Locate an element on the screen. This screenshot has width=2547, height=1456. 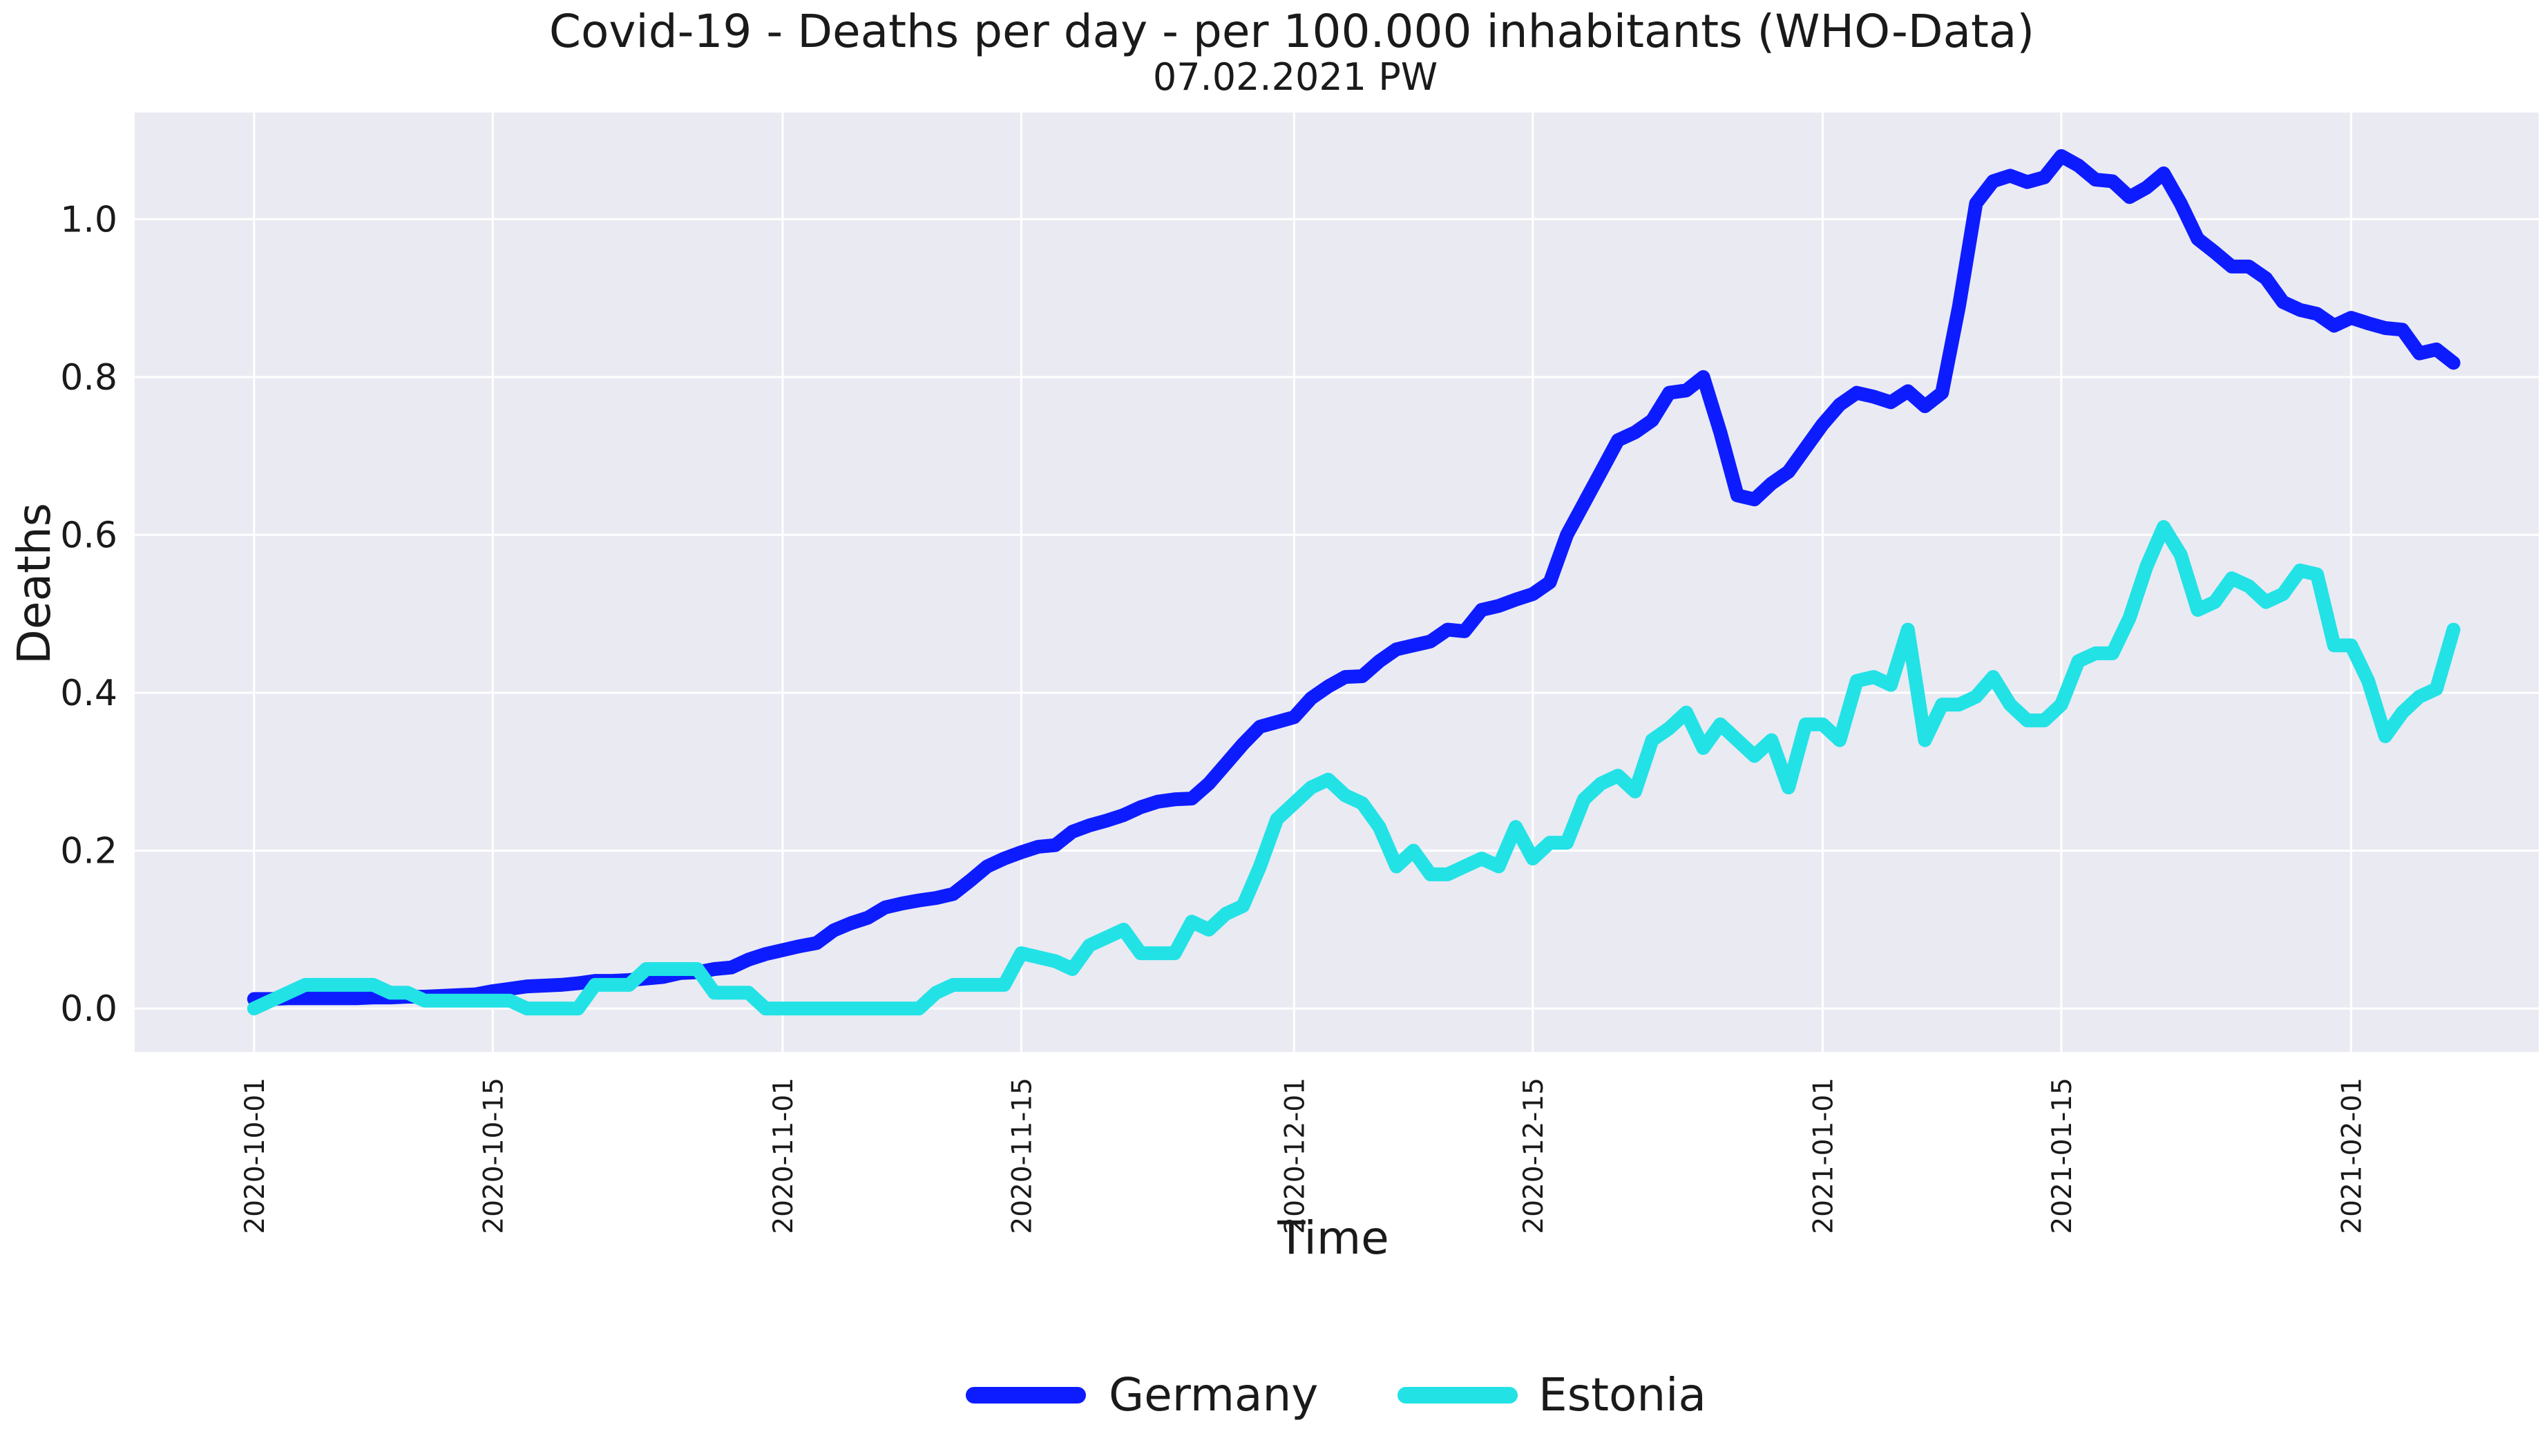
x-tick-label: 2020-11-01 is located at coordinates (783, 1155).